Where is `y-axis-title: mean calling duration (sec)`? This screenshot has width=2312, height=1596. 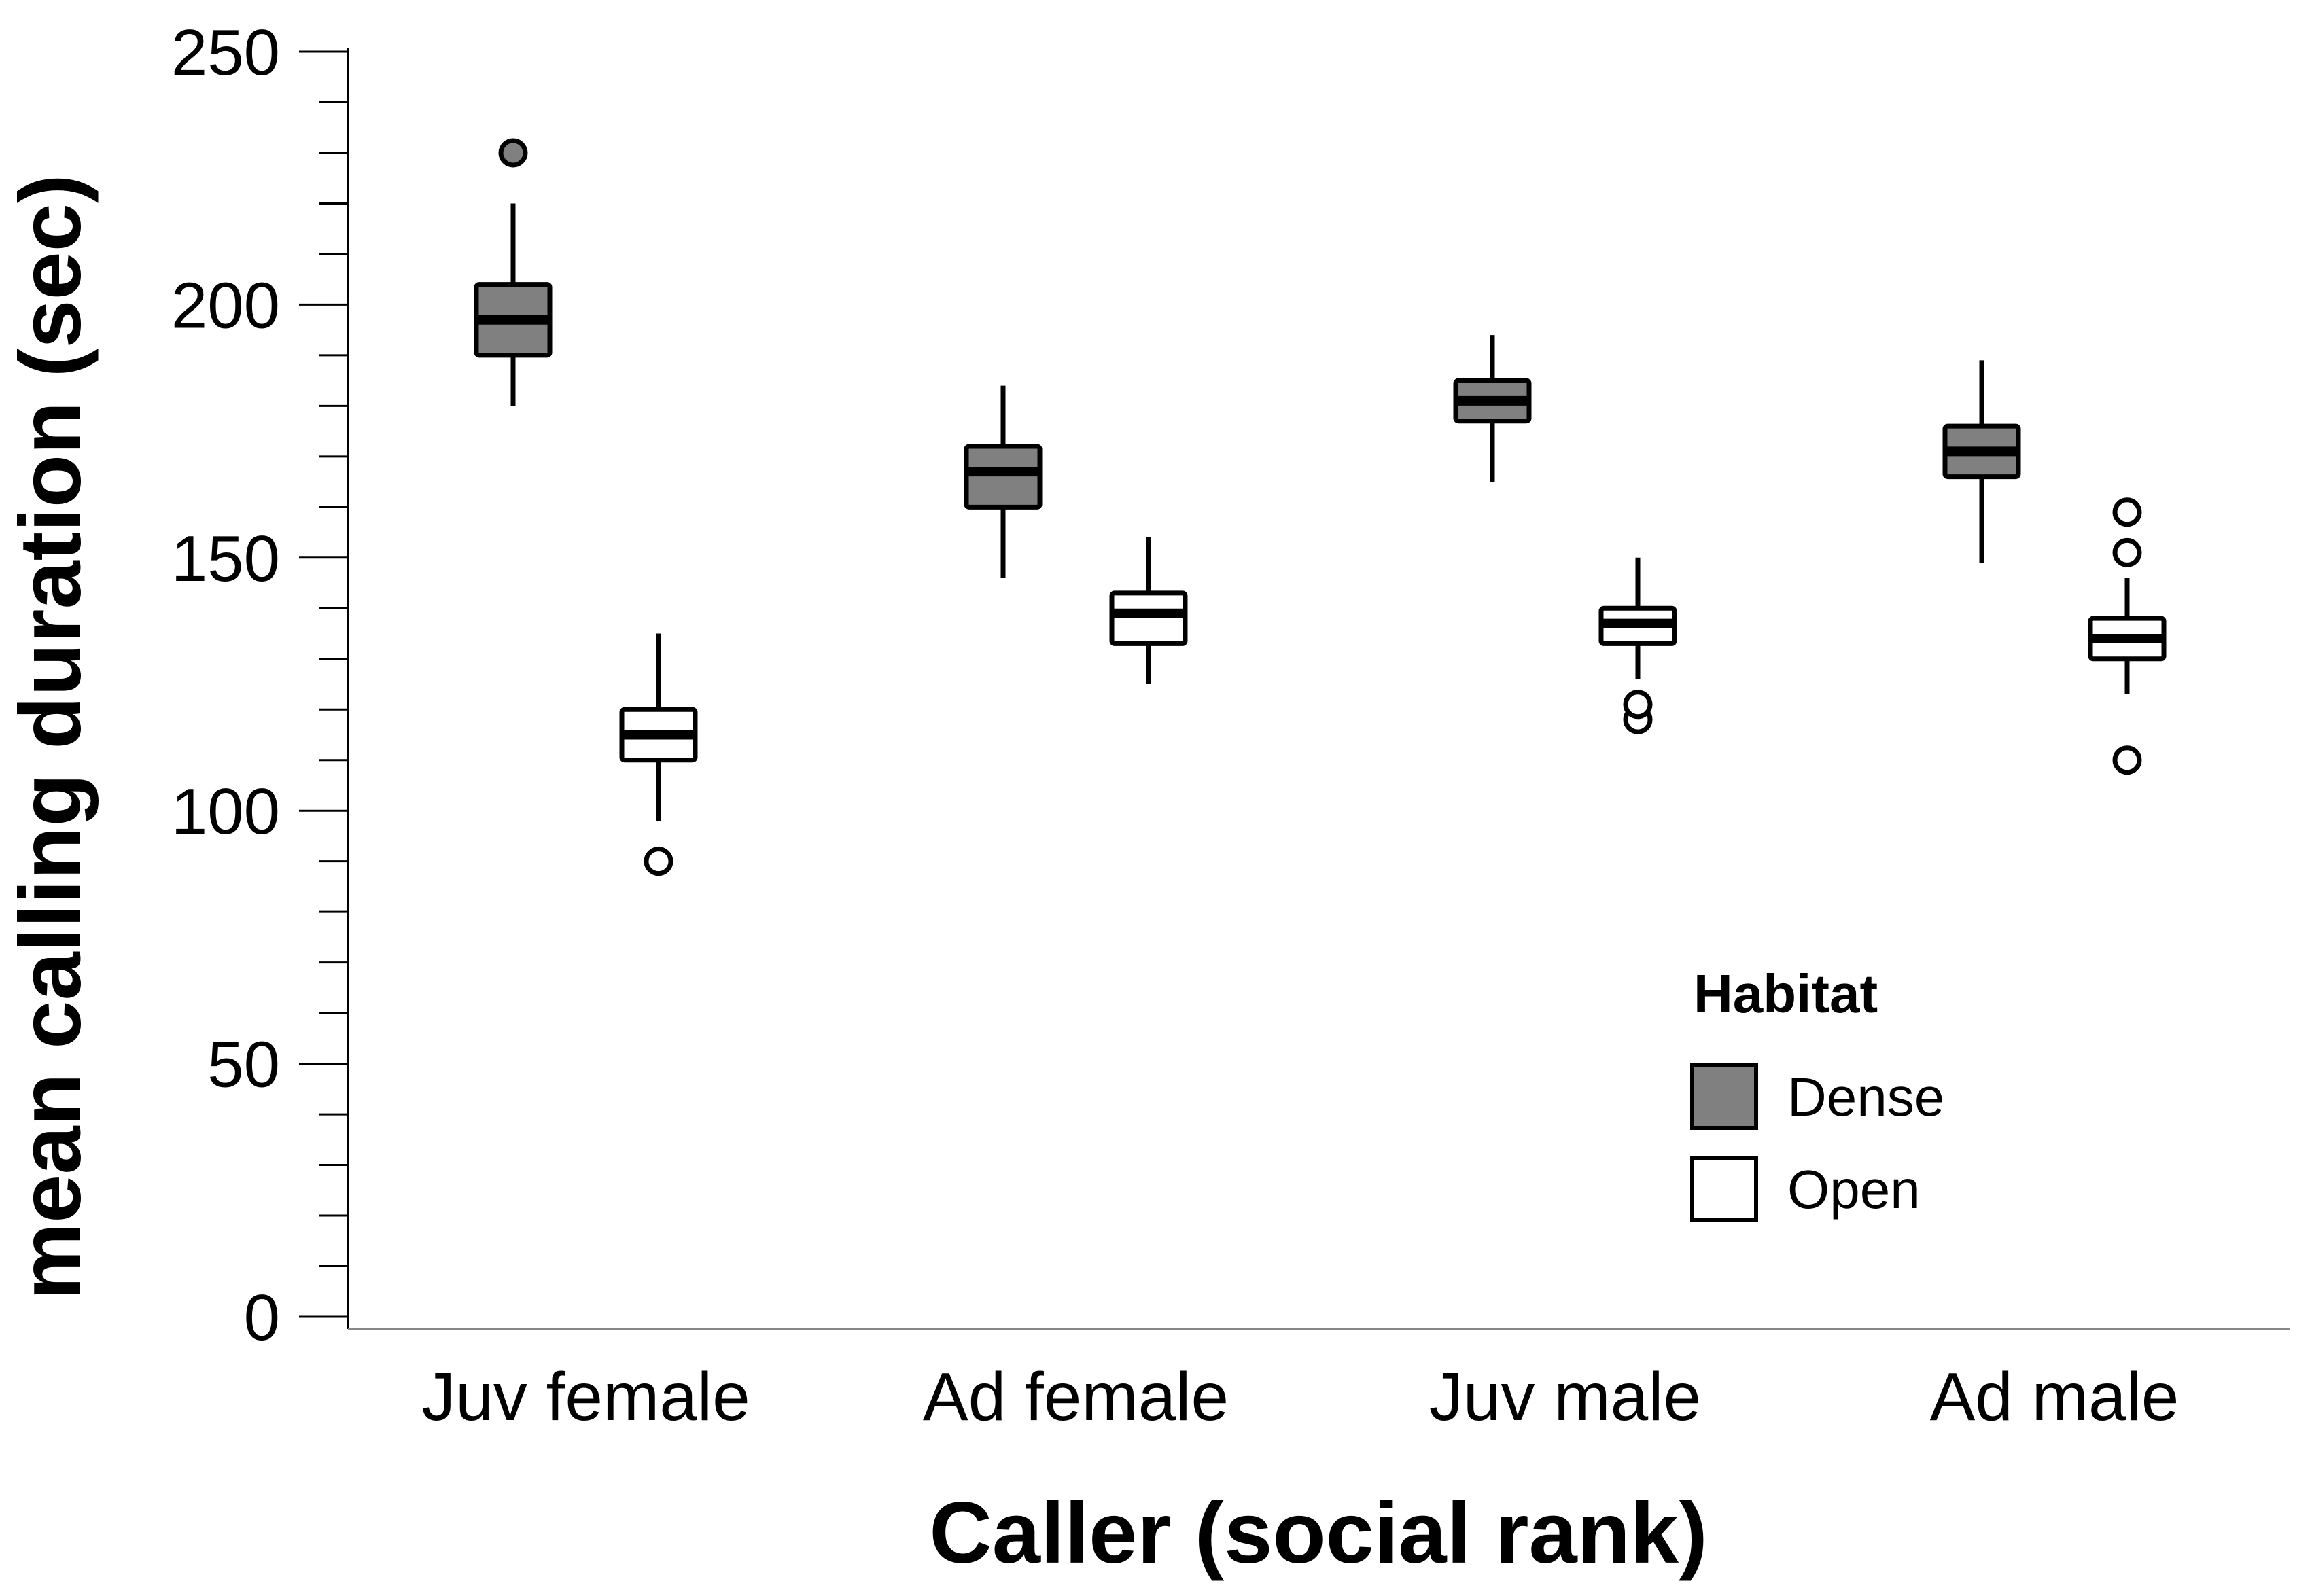 y-axis-title: mean calling duration (sec) is located at coordinates (51, 737).